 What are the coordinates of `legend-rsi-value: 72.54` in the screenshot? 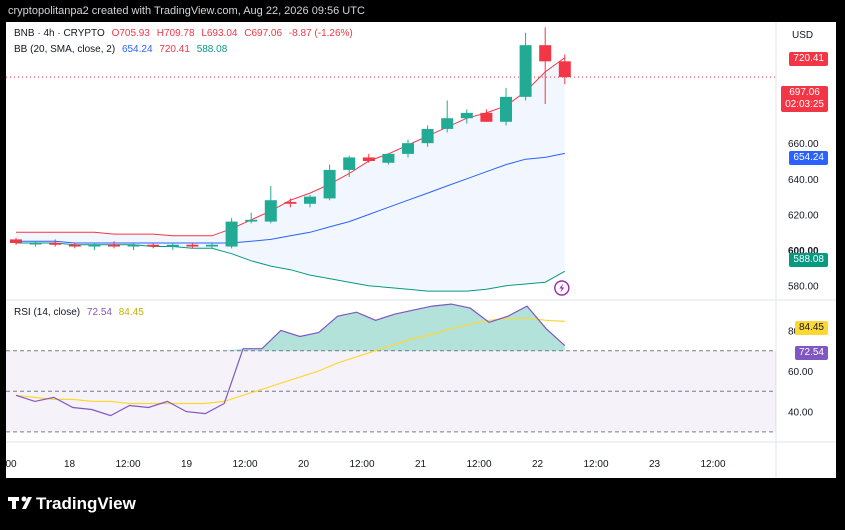 It's located at (99, 312).